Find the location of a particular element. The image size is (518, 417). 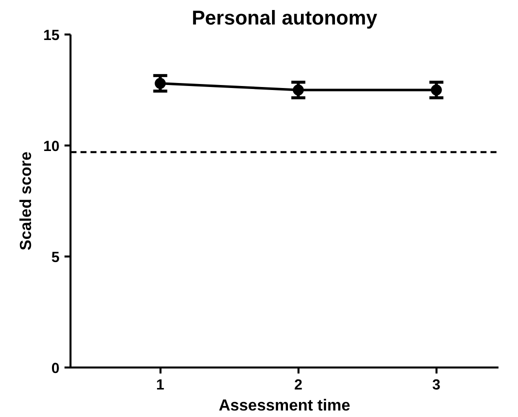

y-tick-label: 5 is located at coordinates (55, 258).